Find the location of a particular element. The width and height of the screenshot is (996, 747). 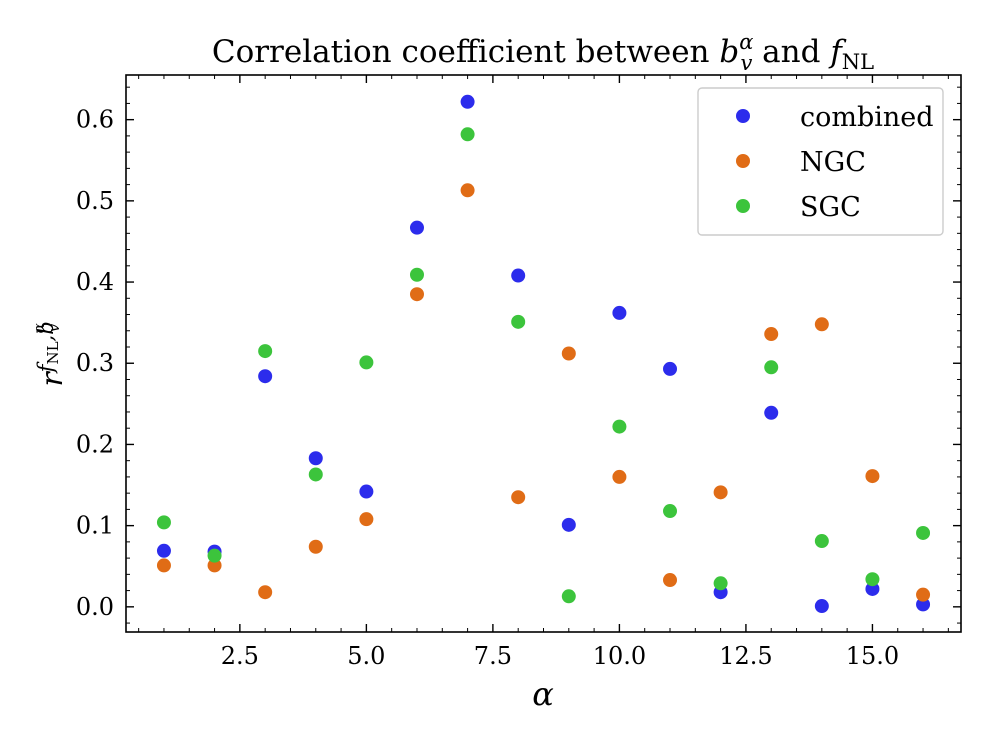

legend: combined NGC SGC is located at coordinates (820, 161).